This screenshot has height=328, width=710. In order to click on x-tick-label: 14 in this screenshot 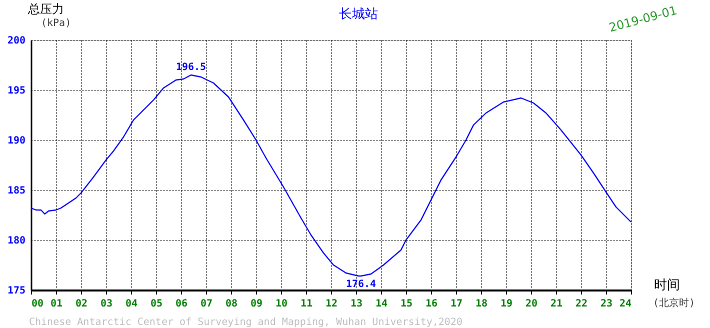, I will do `click(381, 304)`.